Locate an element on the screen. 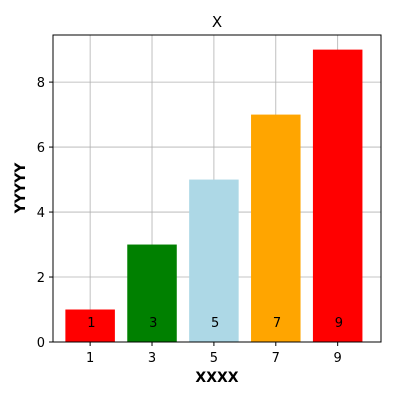  y-tick-label: 2 is located at coordinates (41, 278).